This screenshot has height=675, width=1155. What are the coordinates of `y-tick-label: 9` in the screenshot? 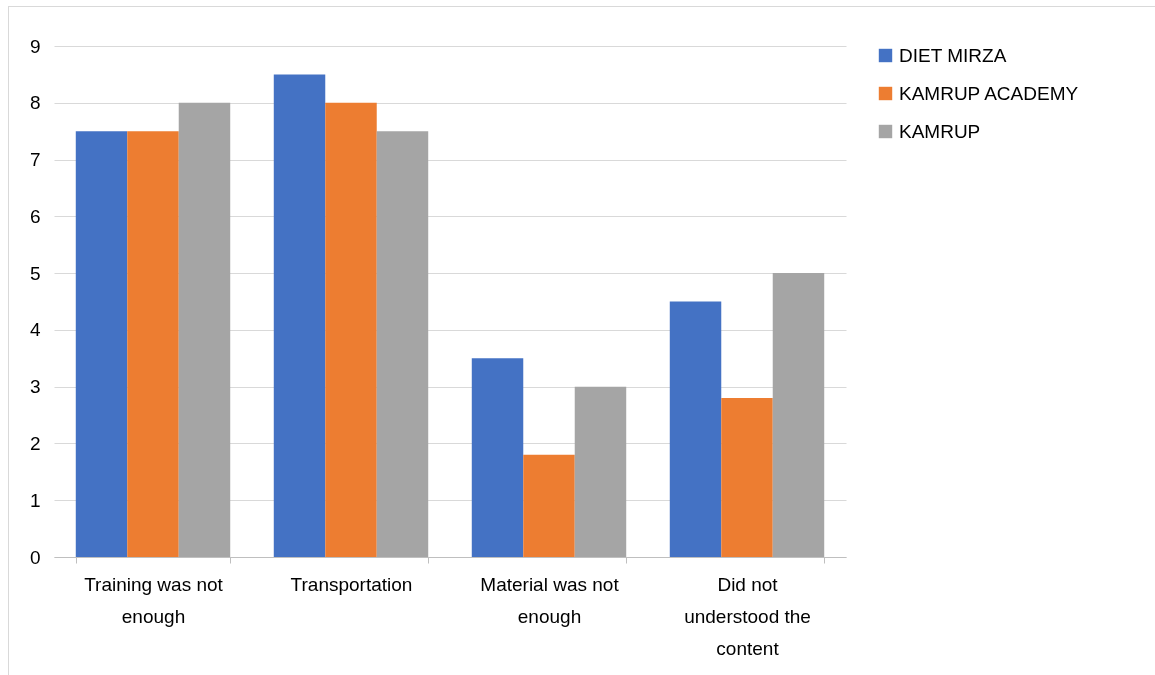 It's located at (35, 46).